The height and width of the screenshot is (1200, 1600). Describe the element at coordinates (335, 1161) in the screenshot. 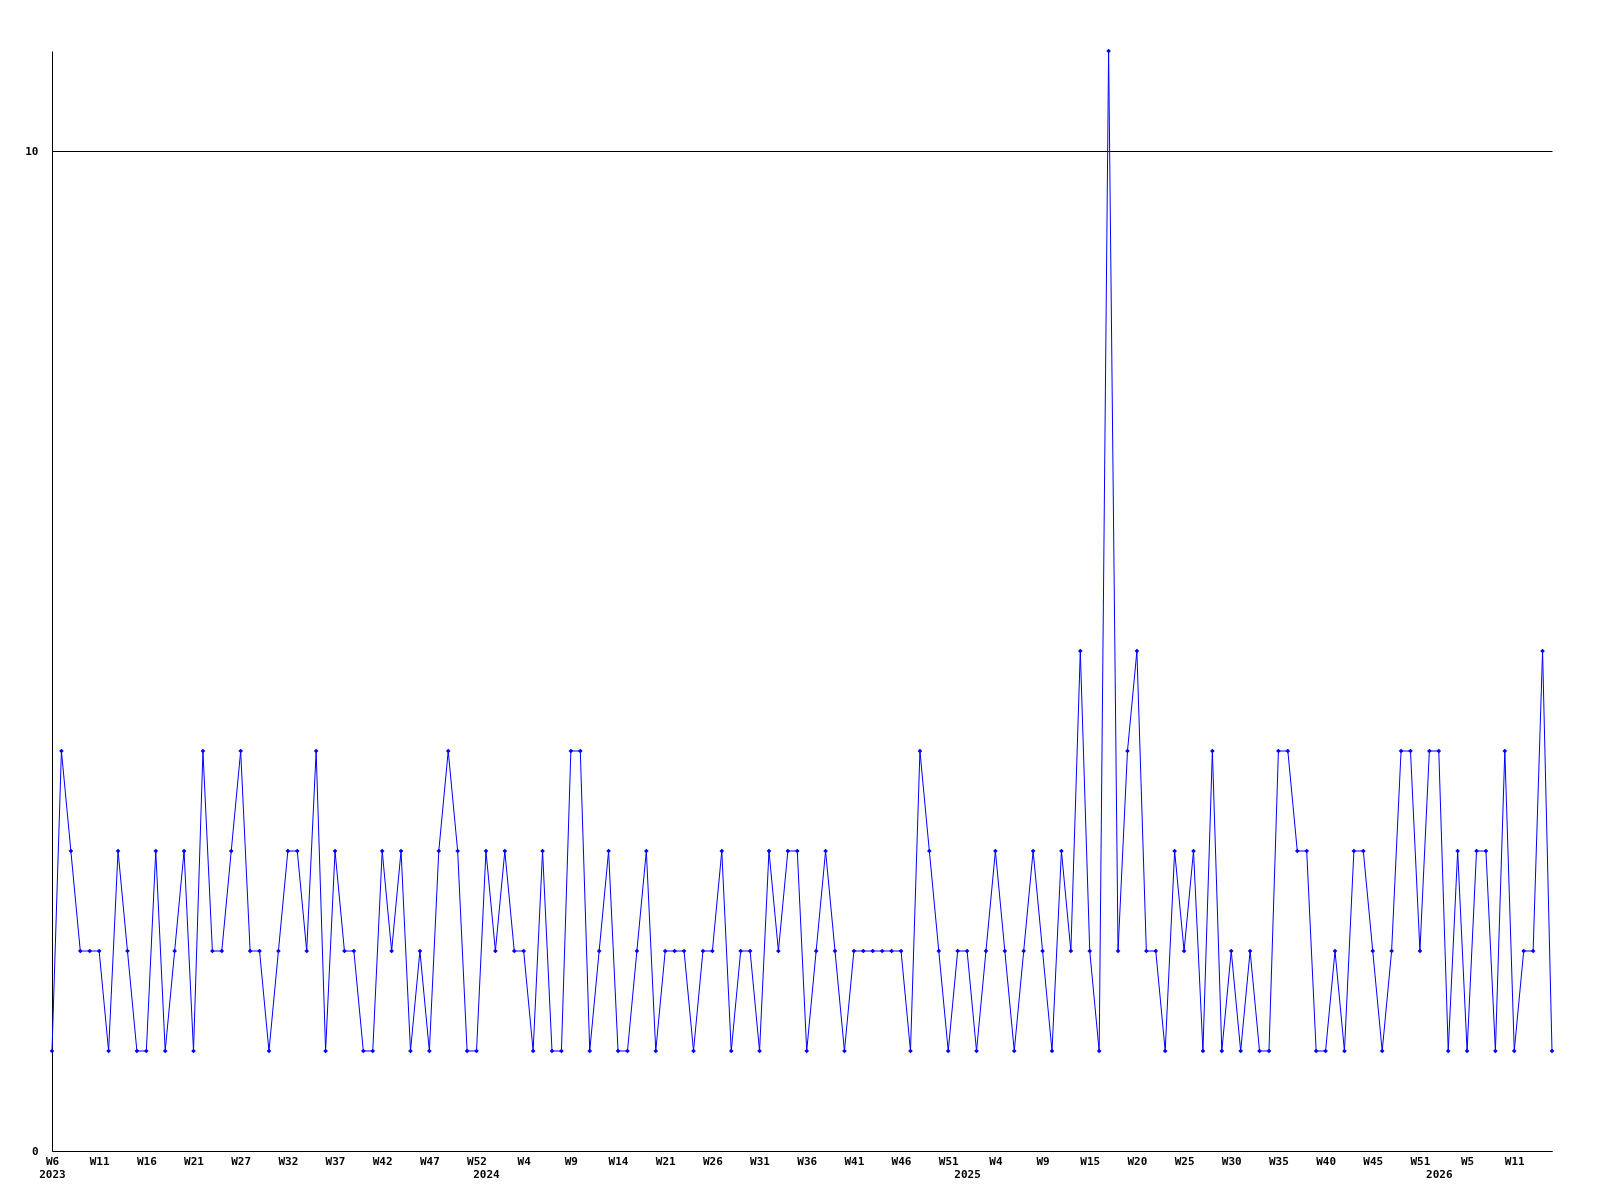

I see `x-tick-label: W37` at that location.